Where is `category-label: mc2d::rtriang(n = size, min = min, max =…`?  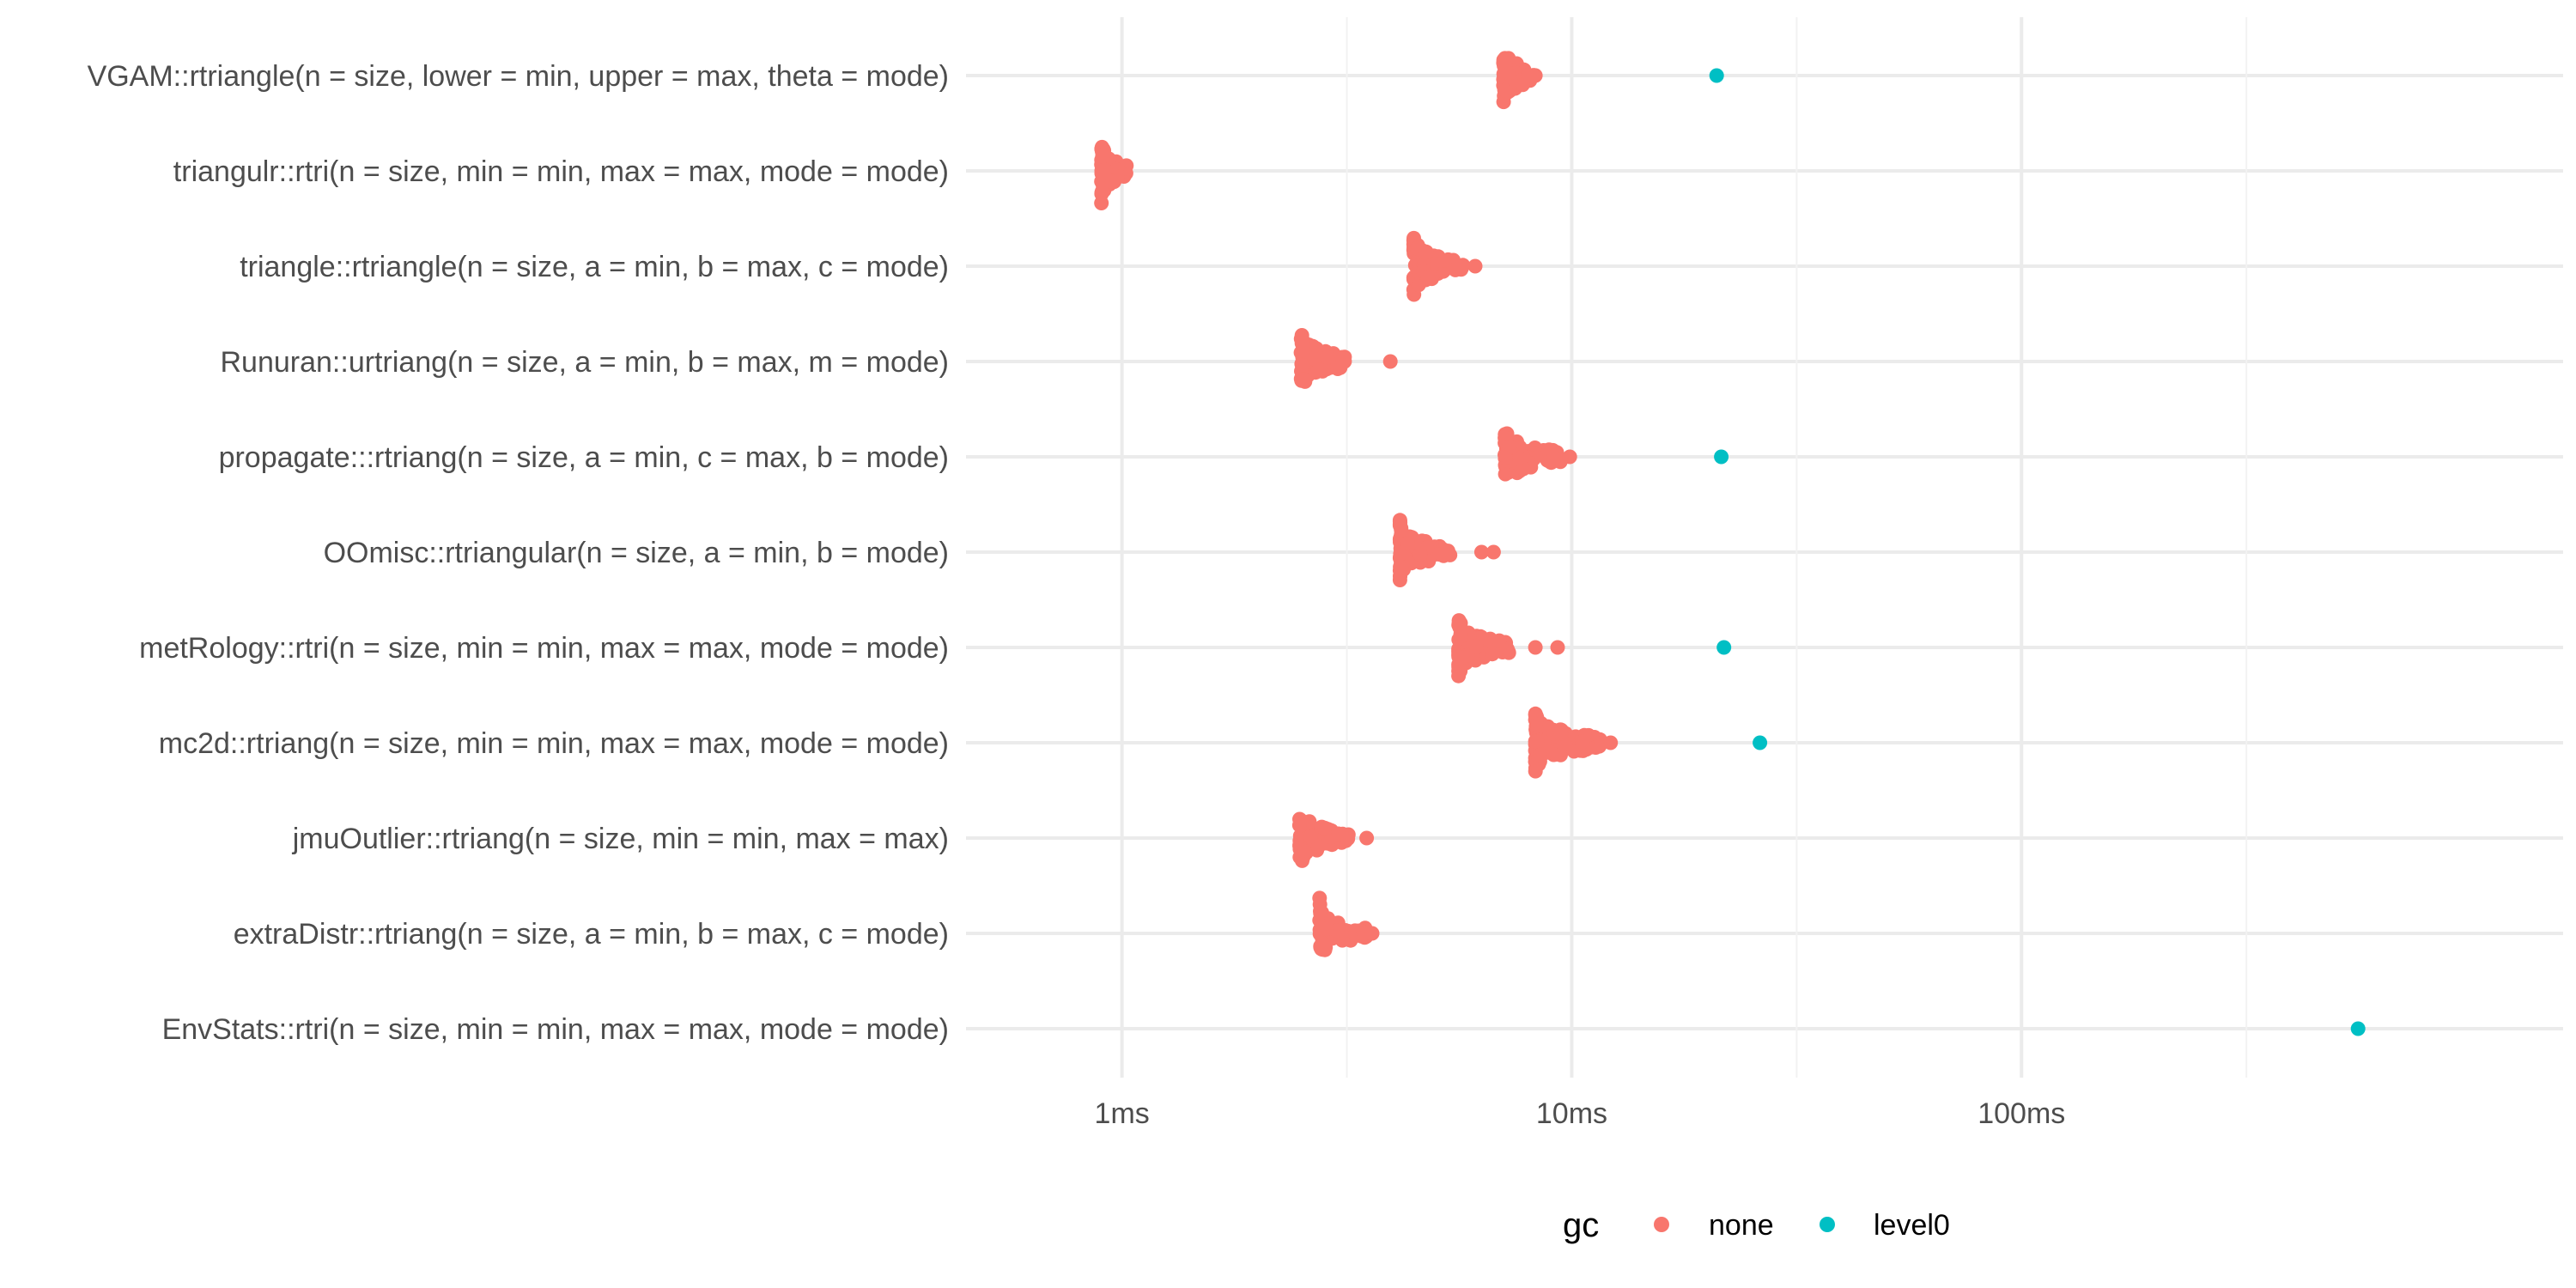
category-label: mc2d::rtriang(n = size, min = min, max =… is located at coordinates (554, 744).